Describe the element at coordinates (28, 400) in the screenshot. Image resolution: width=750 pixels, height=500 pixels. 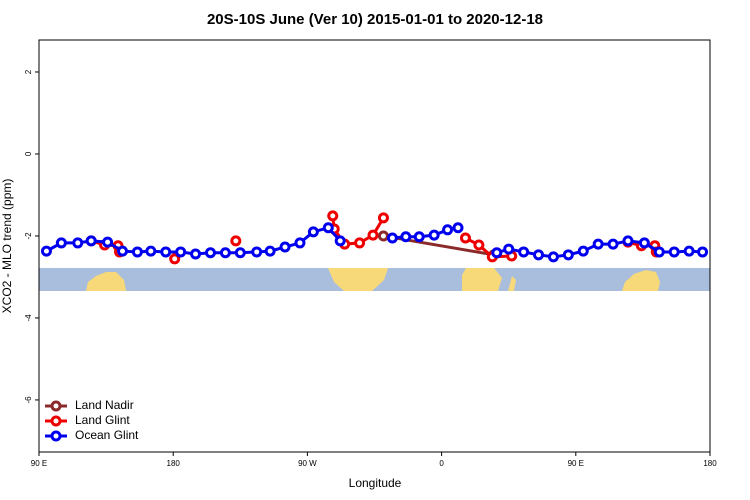
I see `y-tick-label: -6` at that location.